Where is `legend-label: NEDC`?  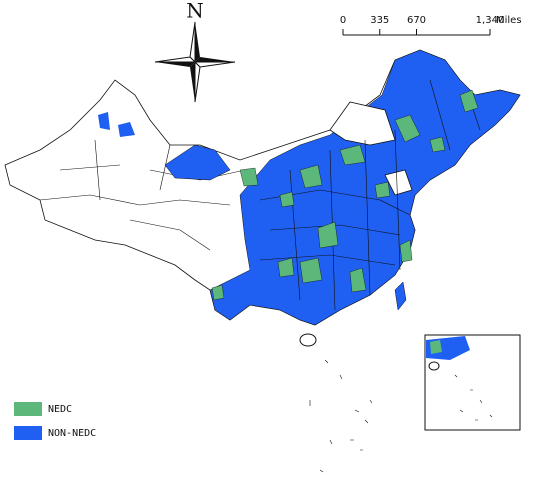 legend-label: NEDC is located at coordinates (60, 409).